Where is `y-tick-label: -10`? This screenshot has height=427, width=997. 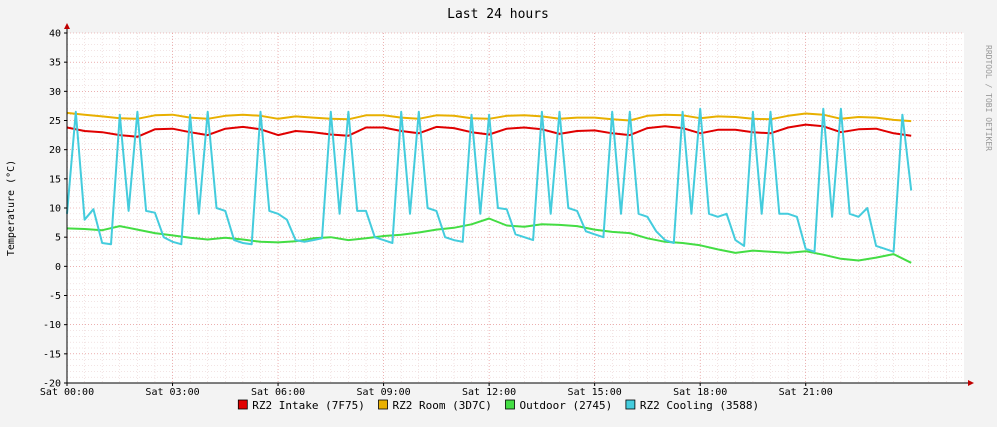 y-tick-label: -10 is located at coordinates (52, 325).